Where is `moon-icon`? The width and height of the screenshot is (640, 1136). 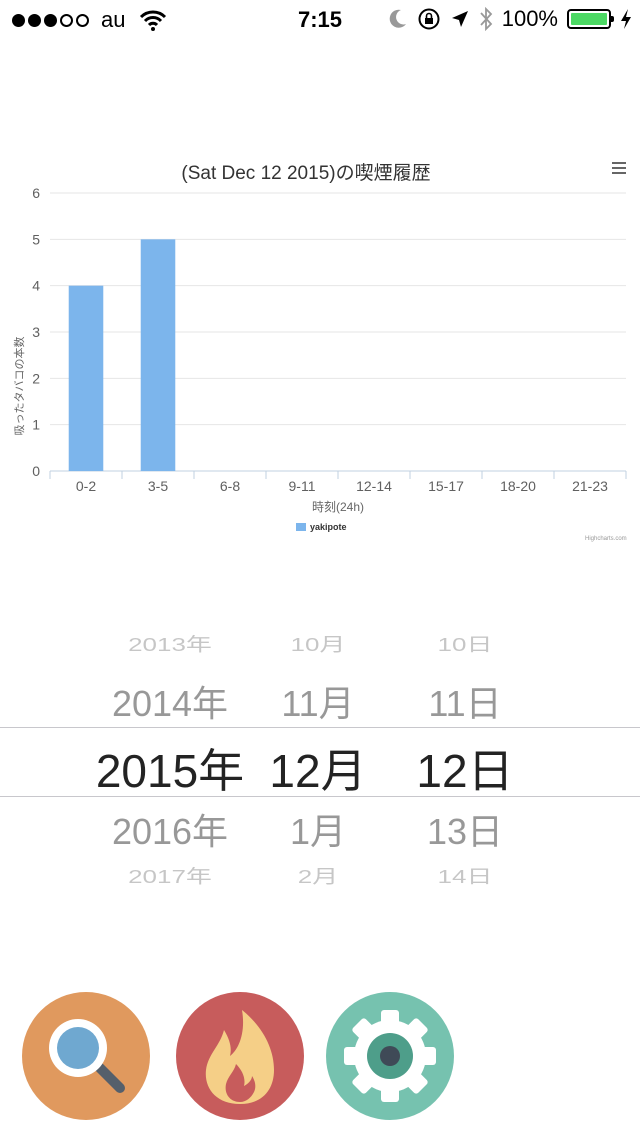 moon-icon is located at coordinates (397, 18).